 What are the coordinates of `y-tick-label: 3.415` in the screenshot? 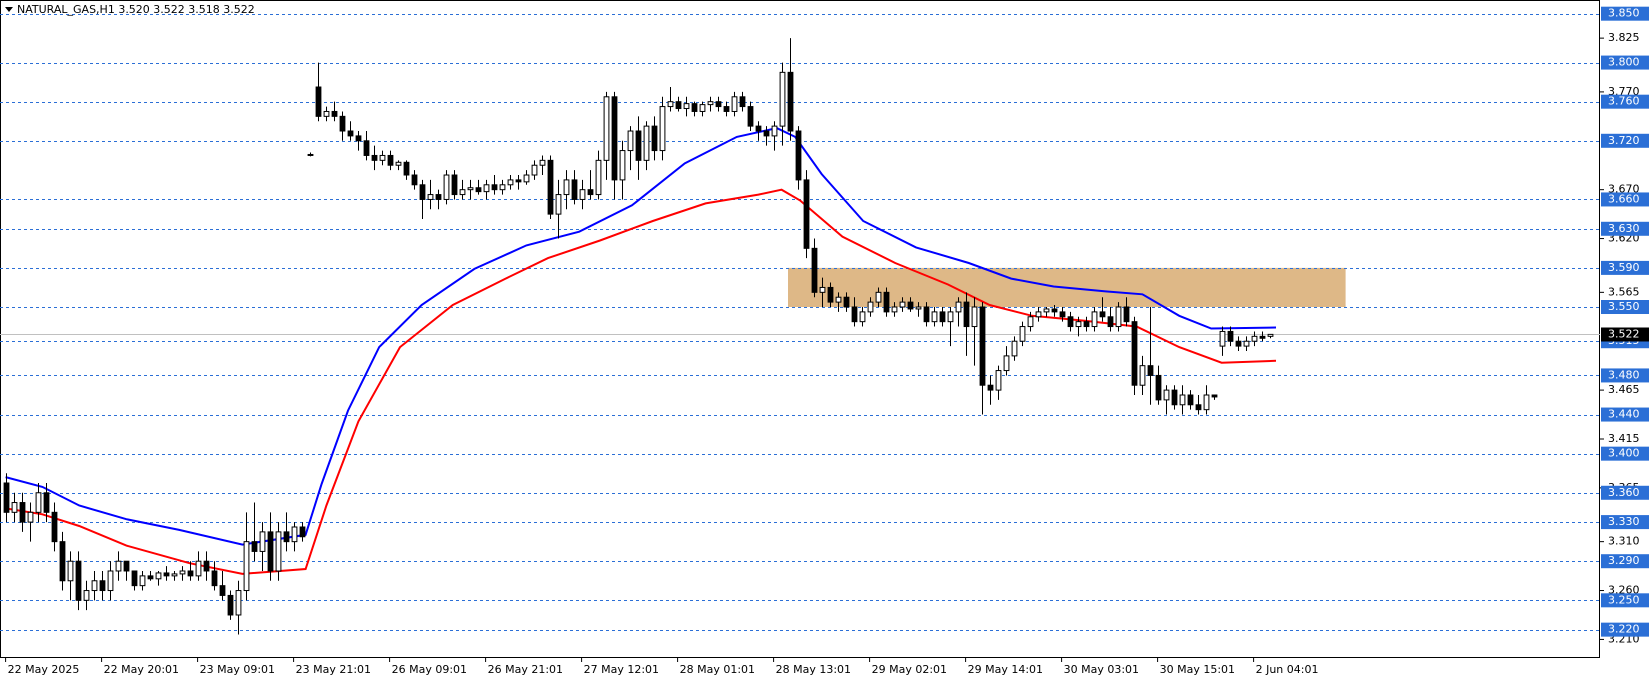 It's located at (1624, 438).